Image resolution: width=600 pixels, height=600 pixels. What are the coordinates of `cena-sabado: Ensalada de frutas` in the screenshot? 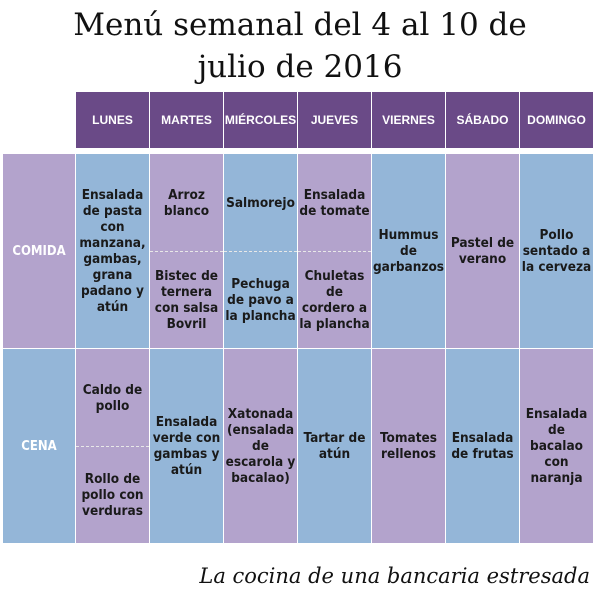 It's located at (482, 446).